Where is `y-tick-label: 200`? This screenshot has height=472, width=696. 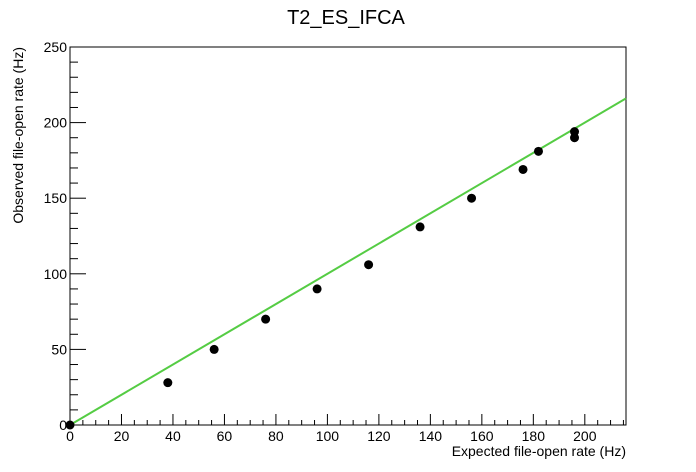 y-tick-label: 200 is located at coordinates (56, 123).